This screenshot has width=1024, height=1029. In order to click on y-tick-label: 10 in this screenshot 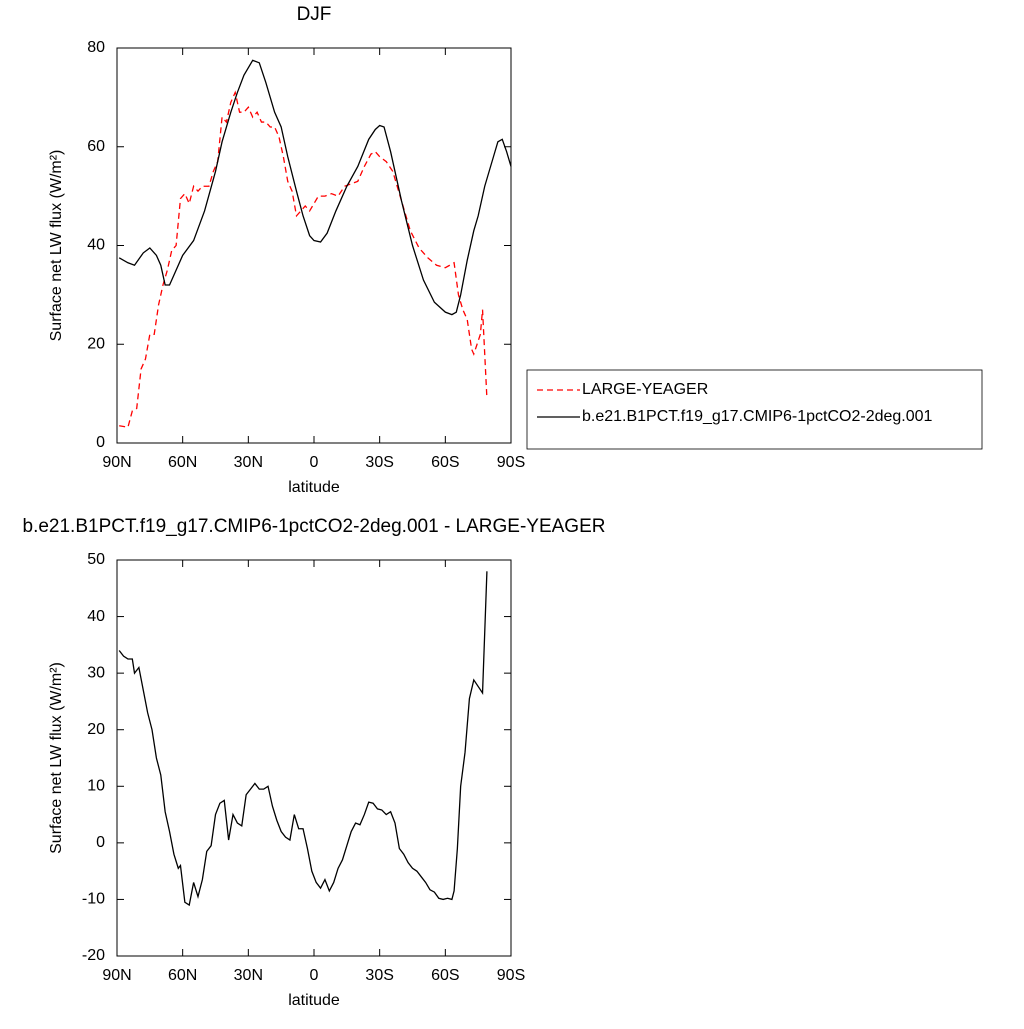, I will do `click(96, 786)`.